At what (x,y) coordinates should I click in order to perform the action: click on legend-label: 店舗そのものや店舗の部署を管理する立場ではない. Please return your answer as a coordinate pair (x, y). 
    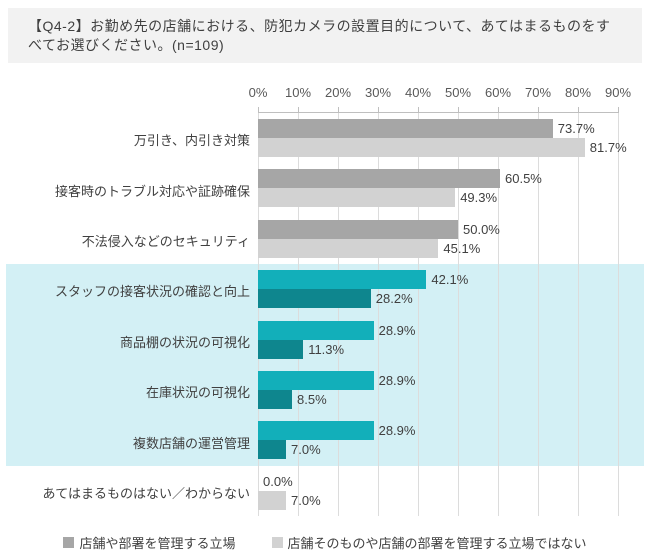
    Looking at the image, I should click on (437, 543).